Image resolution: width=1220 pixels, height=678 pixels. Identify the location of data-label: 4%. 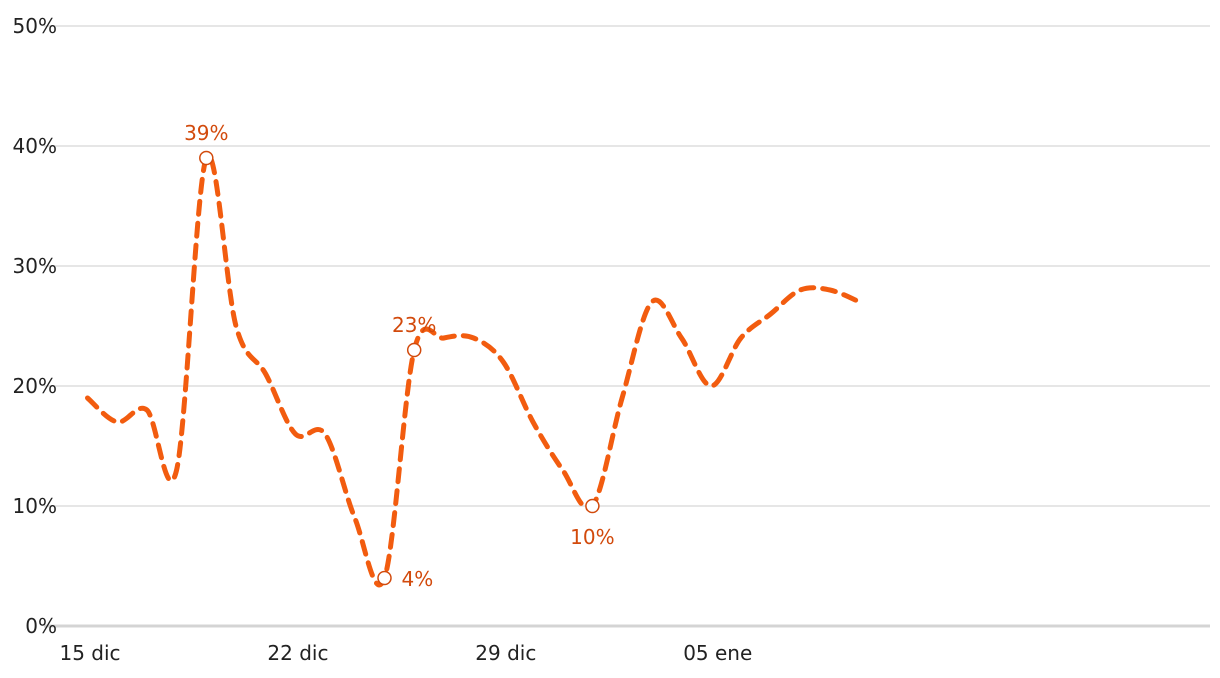
(418, 579).